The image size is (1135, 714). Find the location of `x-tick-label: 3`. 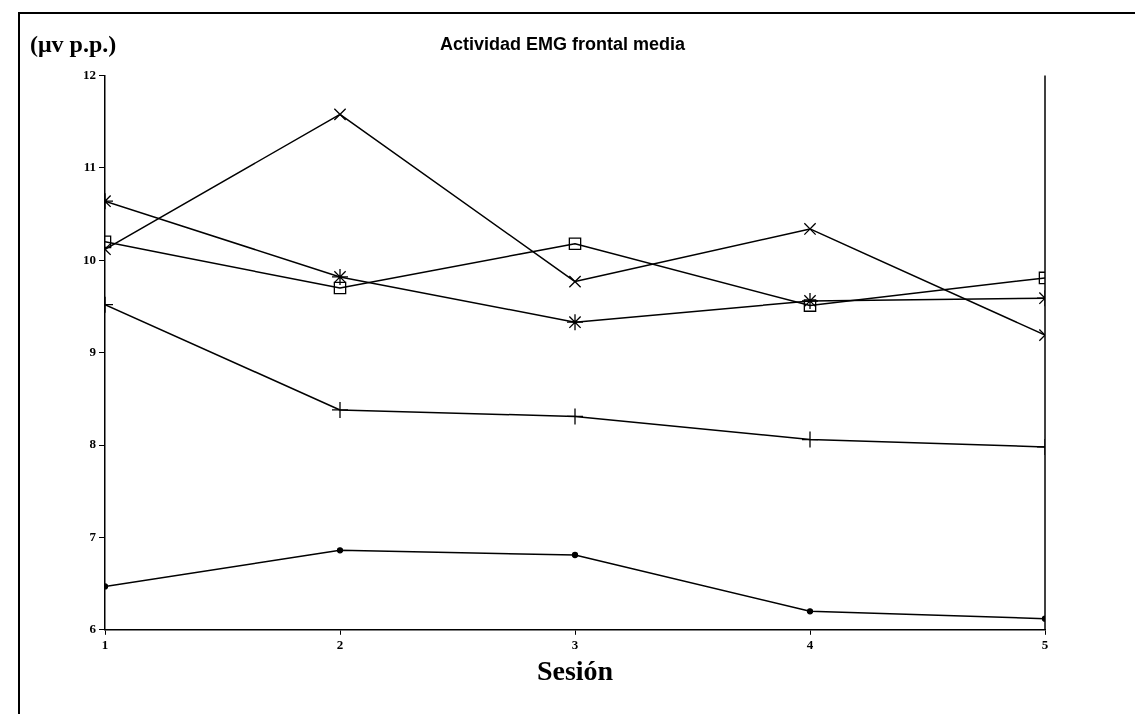

x-tick-label: 3 is located at coordinates (575, 644).